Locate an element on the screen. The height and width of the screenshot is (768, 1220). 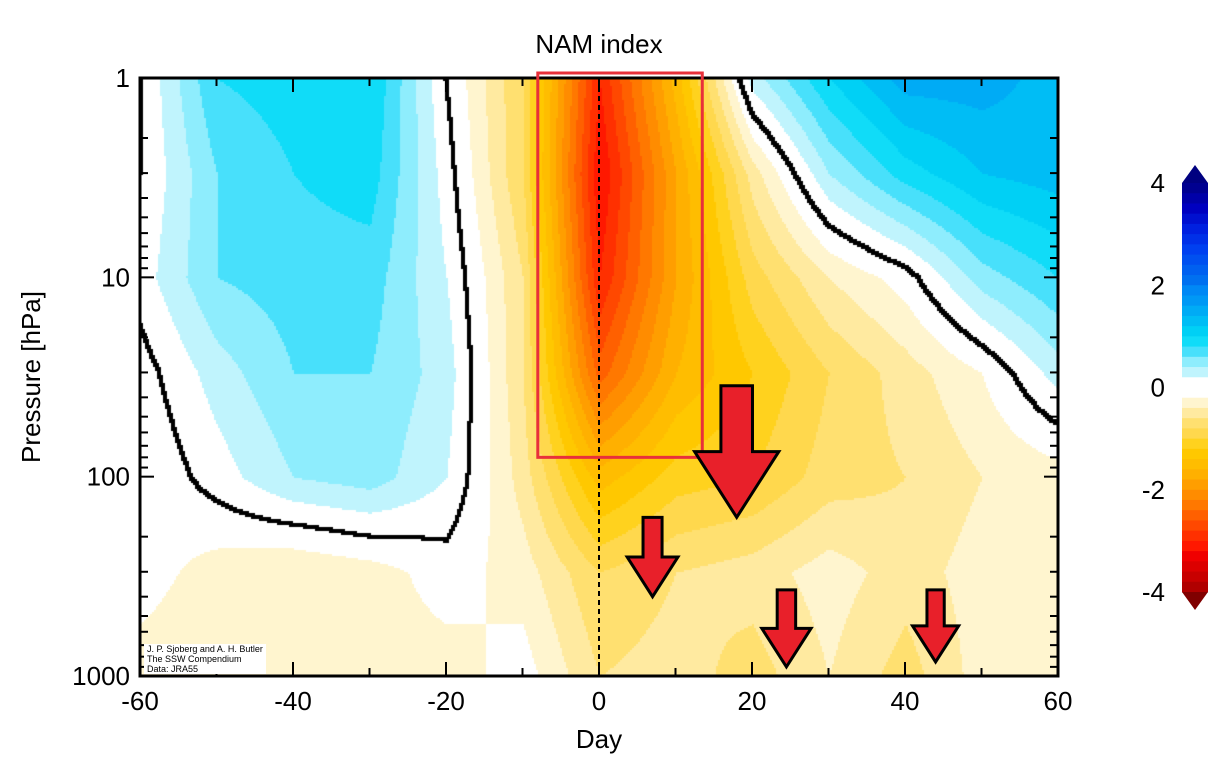
highlight-box is located at coordinates (620, 265).